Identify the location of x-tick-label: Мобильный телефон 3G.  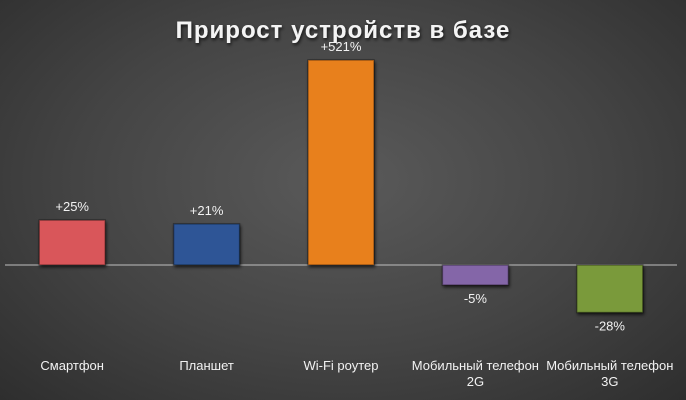
(610, 373).